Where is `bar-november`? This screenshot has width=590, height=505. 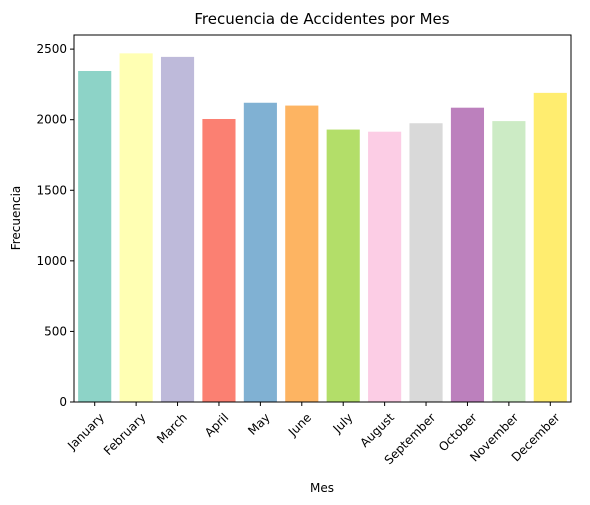
bar-november is located at coordinates (509, 261).